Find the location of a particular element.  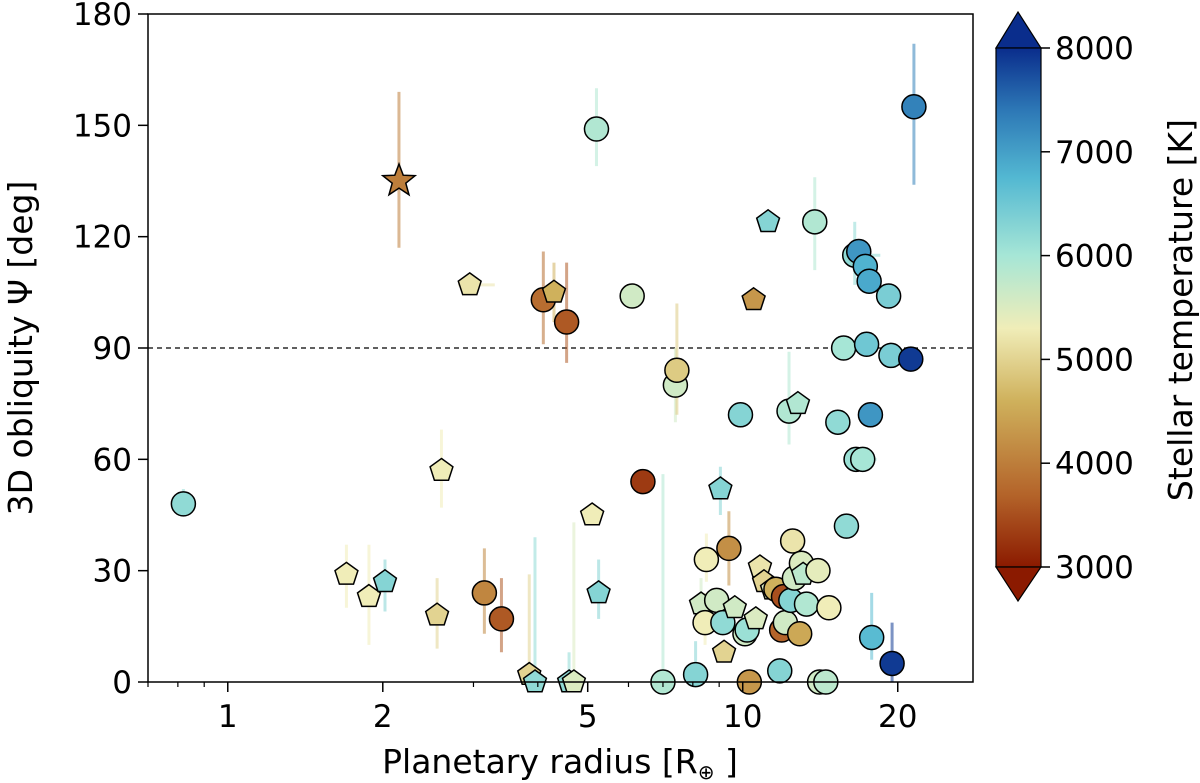

colorbar-tick-label: 7000 is located at coordinates (1094, 153).